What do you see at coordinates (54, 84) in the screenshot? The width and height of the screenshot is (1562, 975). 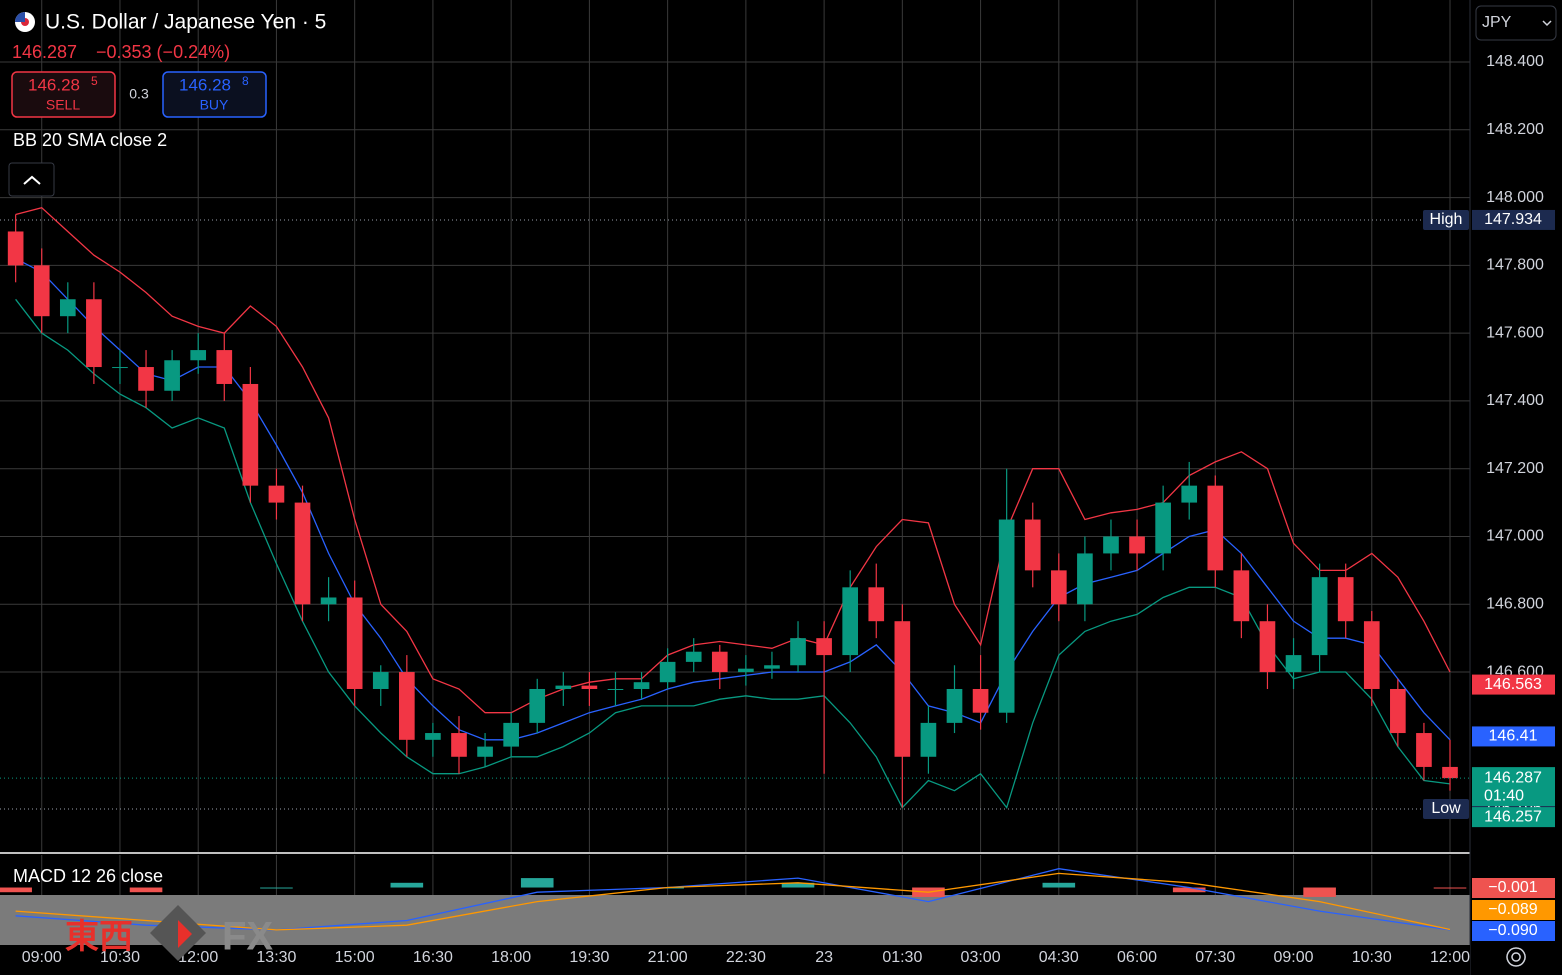 I see `sell-price: 146.28` at bounding box center [54, 84].